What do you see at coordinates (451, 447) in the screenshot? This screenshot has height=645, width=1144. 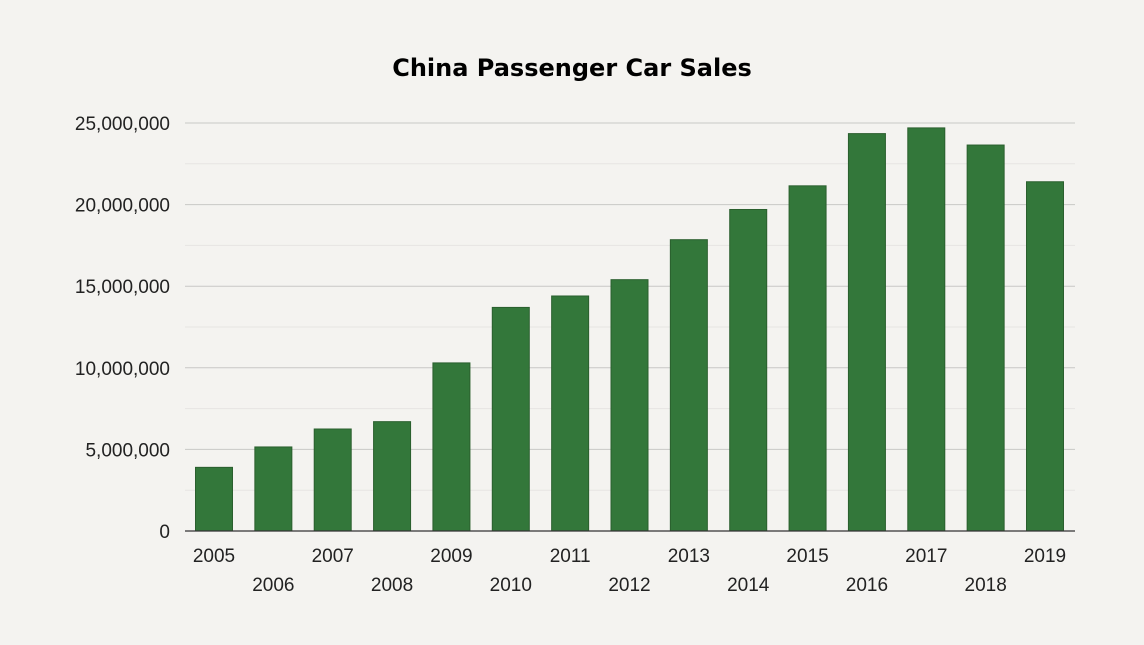 I see `bar-2009` at bounding box center [451, 447].